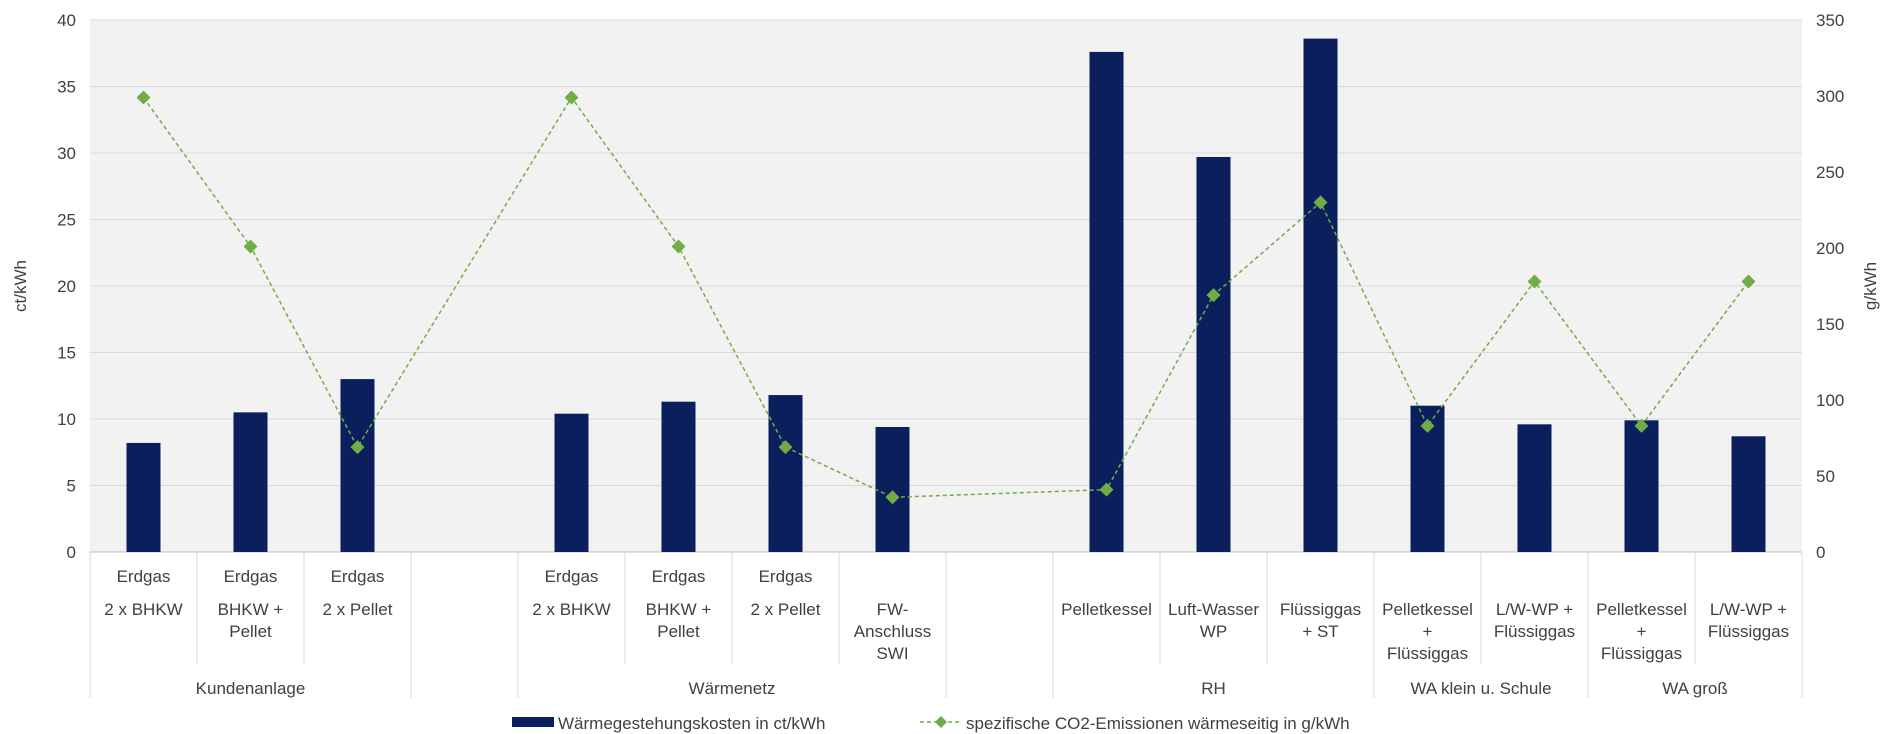 Image resolution: width=1892 pixels, height=734 pixels. Describe the element at coordinates (1870, 286) in the screenshot. I see `right-axis-label: g/kWh` at that location.